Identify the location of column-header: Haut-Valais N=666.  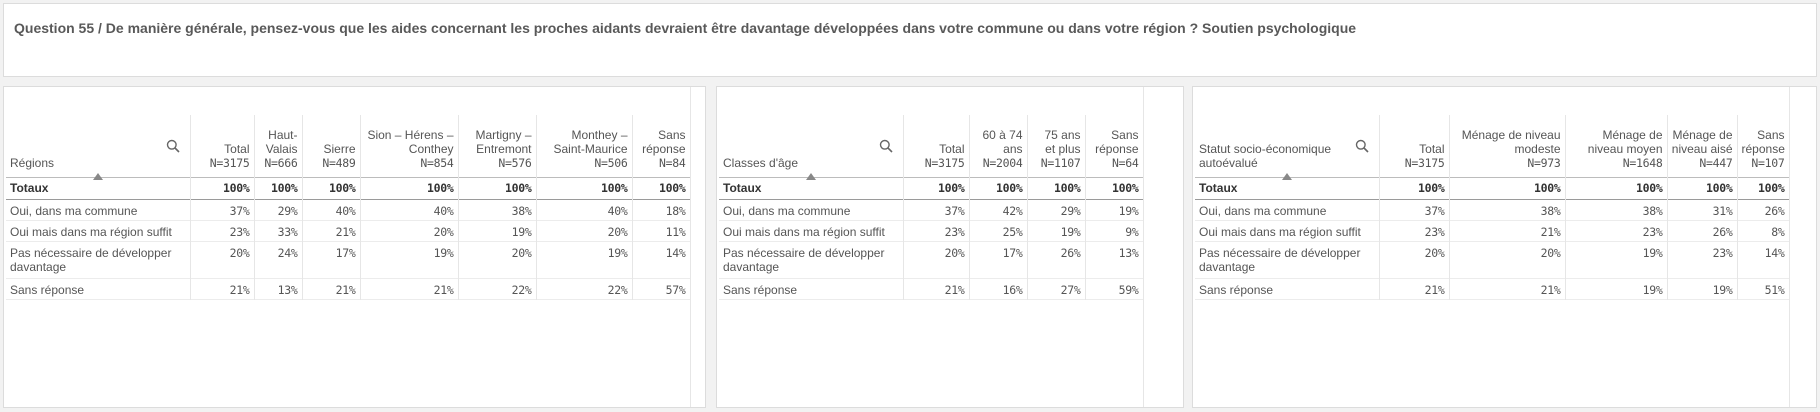
(278, 146).